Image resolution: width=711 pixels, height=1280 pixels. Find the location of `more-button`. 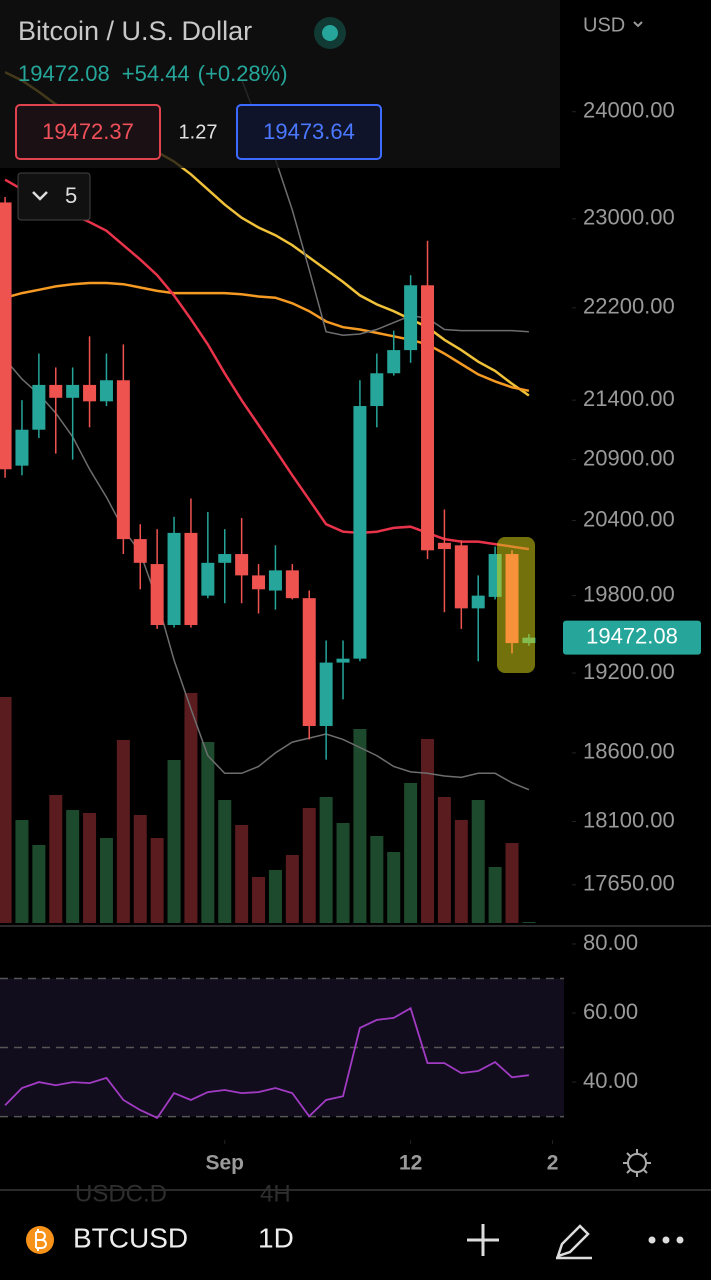

more-button is located at coordinates (666, 1240).